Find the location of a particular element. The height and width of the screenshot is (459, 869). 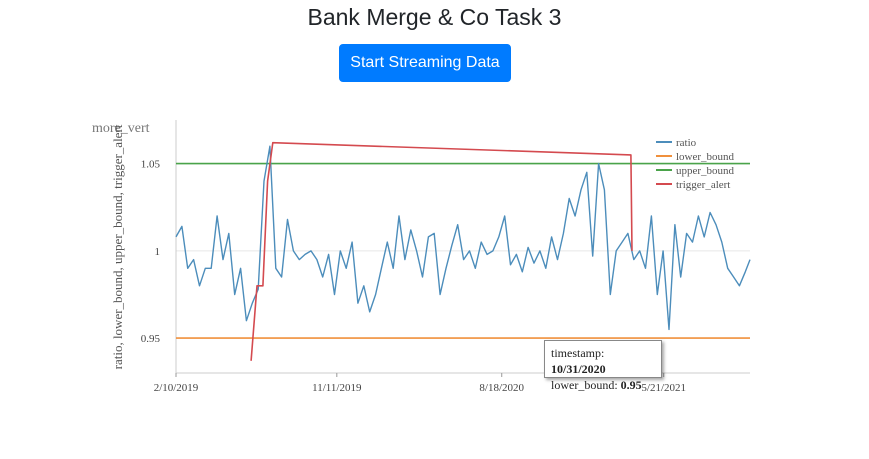

legend-label-ratio: ratio is located at coordinates (686, 143).